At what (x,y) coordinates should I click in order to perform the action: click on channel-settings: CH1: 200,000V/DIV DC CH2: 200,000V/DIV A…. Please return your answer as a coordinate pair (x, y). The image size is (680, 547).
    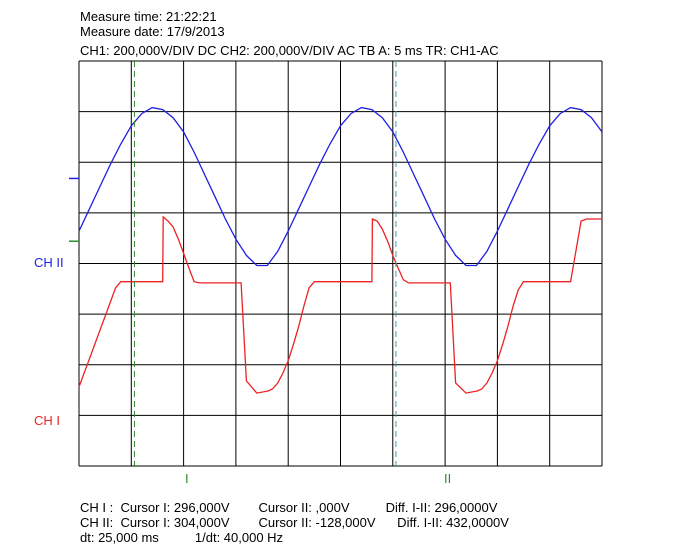
    Looking at the image, I should click on (289, 50).